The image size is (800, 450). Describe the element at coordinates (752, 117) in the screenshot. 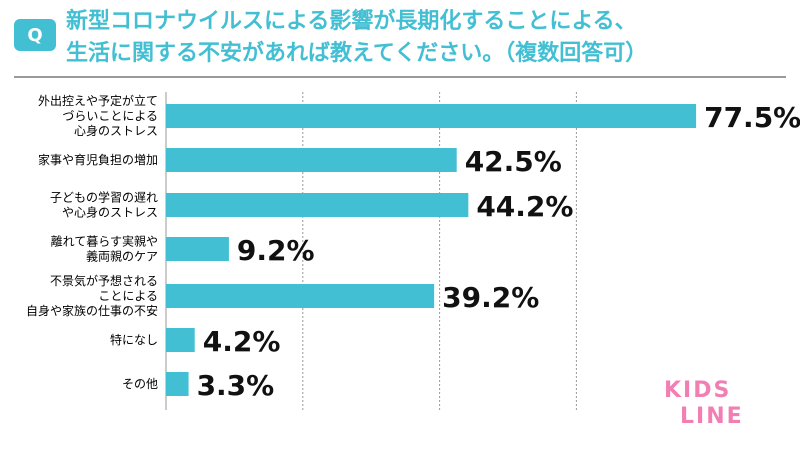

I see `value-label-1: 77.5%` at that location.